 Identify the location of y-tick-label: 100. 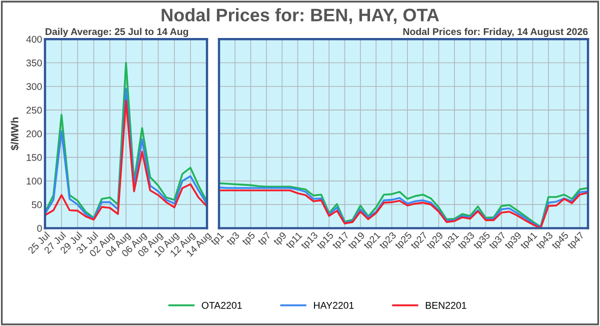
(34, 181).